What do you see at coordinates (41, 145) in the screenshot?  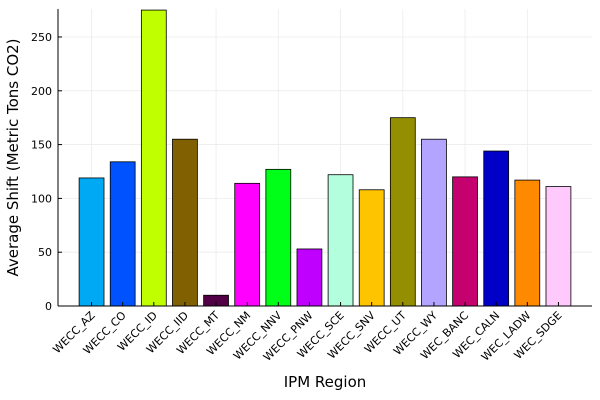 I see `y-tick-label: 150` at bounding box center [41, 145].